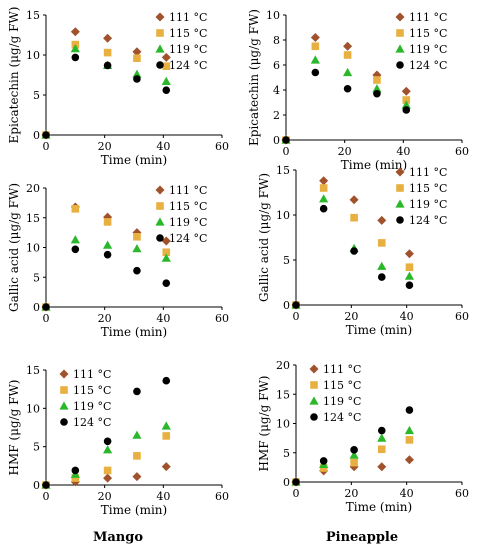 The image size is (480, 550). I want to click on y-axis-label: Epicatechin (μg/g FW), so click(14, 75).